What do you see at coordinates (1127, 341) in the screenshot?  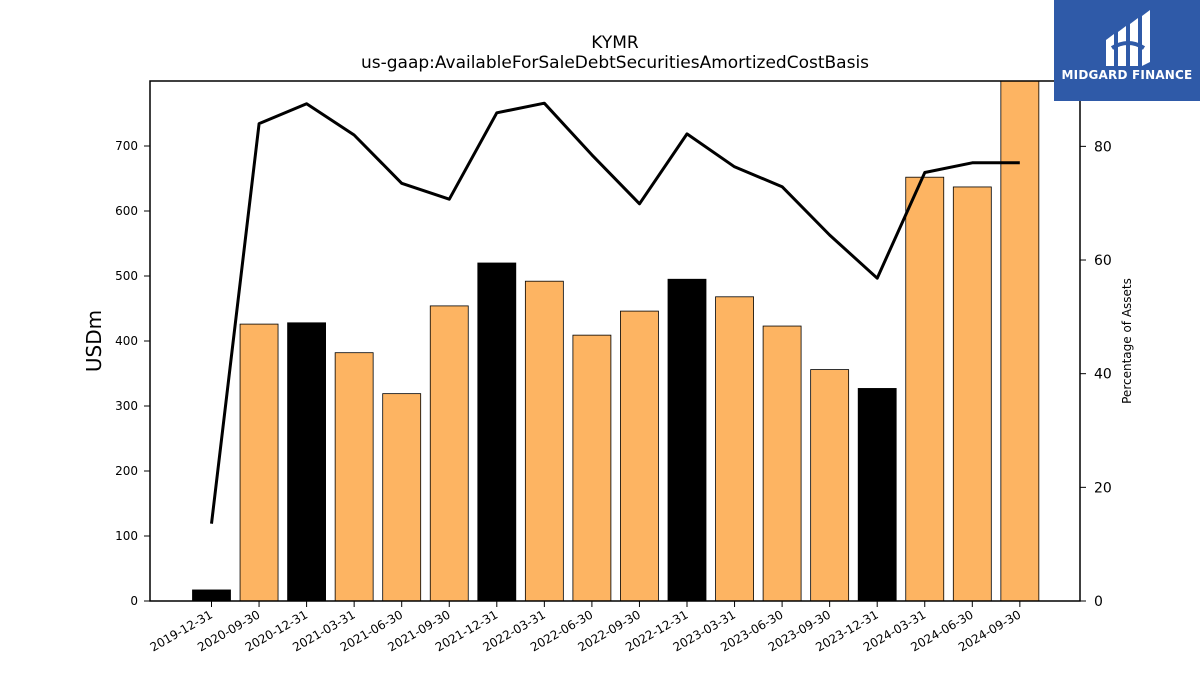 I see `y2-axis-label: Percentage of Assets` at bounding box center [1127, 341].